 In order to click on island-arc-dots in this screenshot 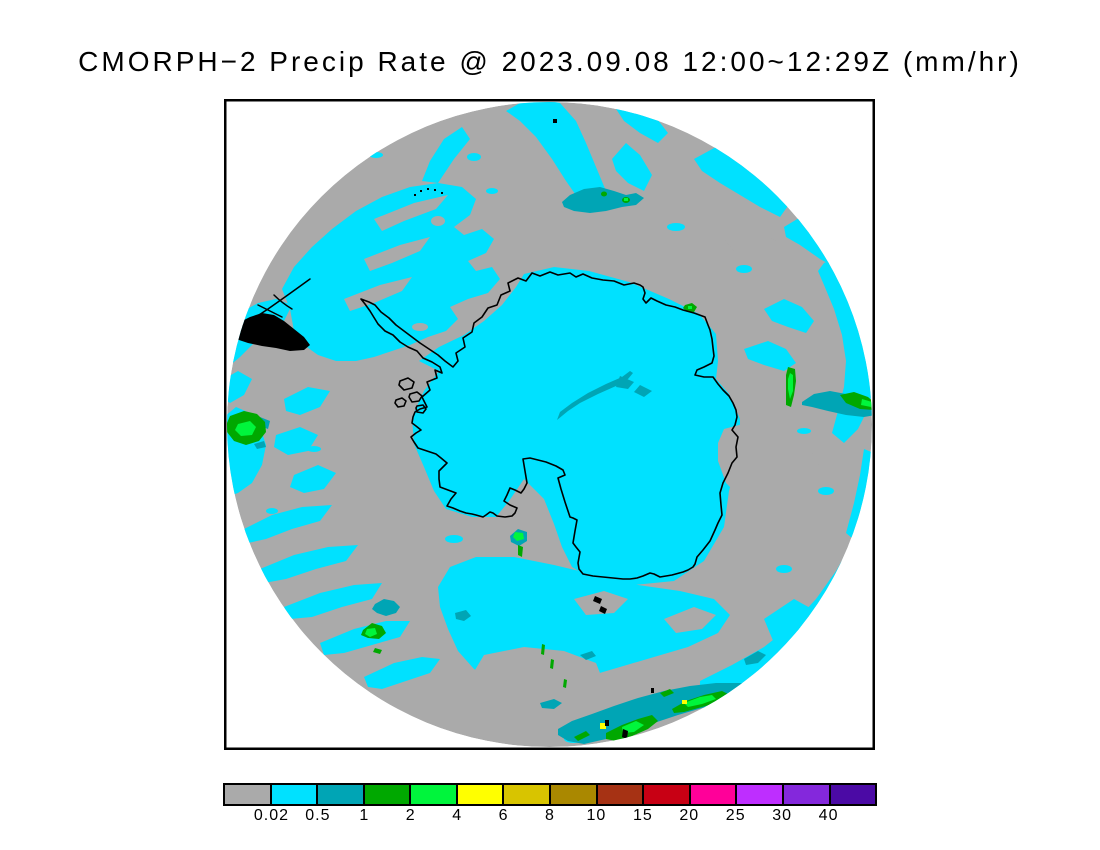, I will do `click(428, 192)`.